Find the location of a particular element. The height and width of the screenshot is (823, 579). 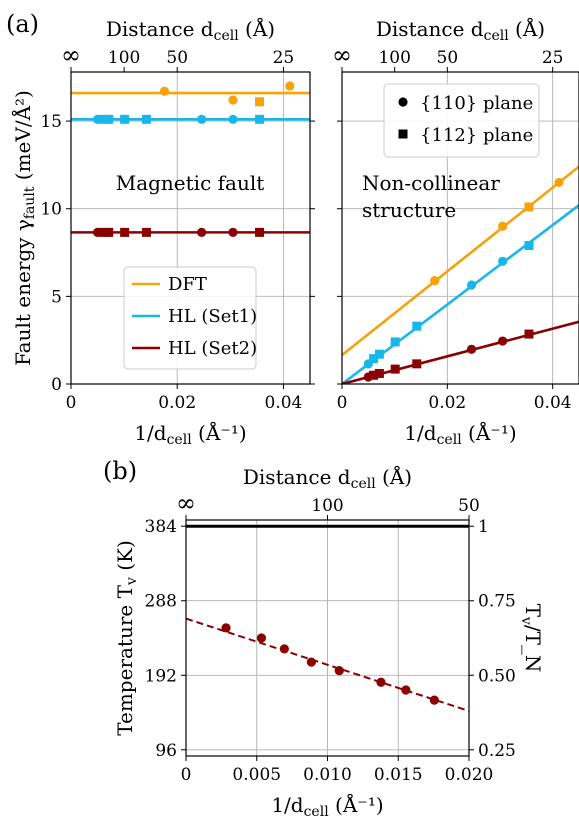

a-right-xtick-label: 0.02 is located at coordinates (447, 403).